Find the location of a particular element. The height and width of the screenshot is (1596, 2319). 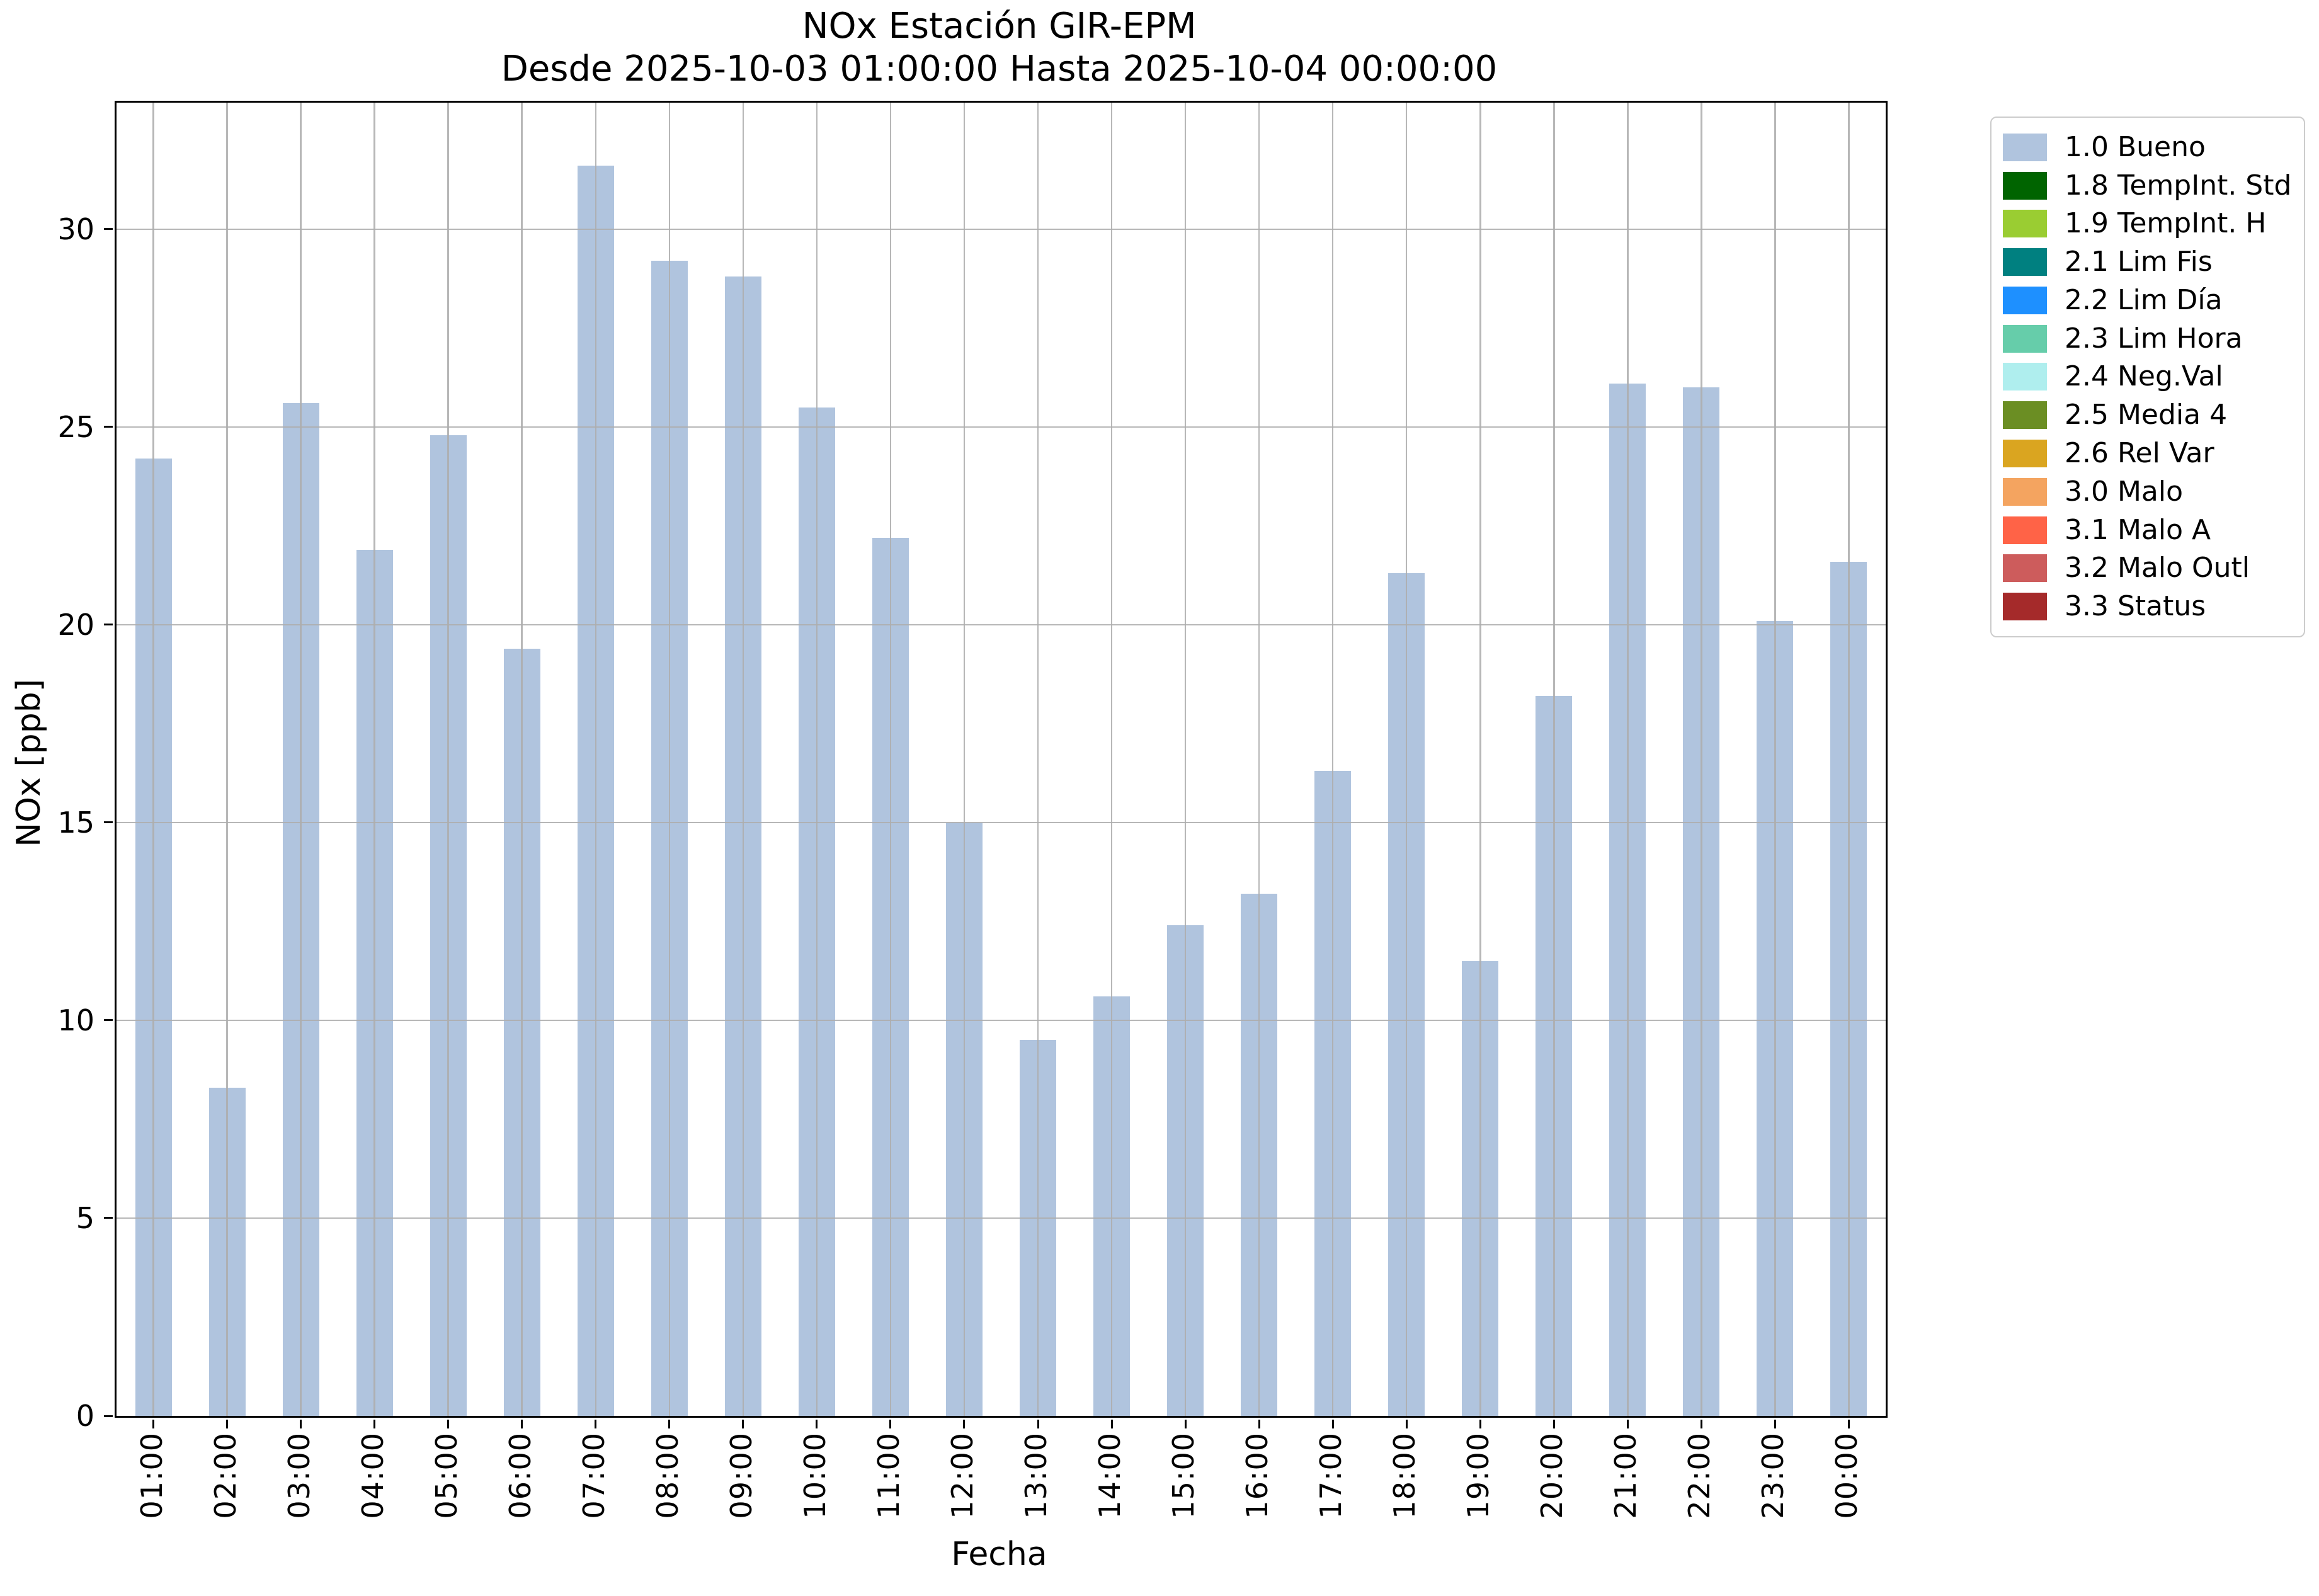

x-tick-label: 08:00 is located at coordinates (667, 1475).